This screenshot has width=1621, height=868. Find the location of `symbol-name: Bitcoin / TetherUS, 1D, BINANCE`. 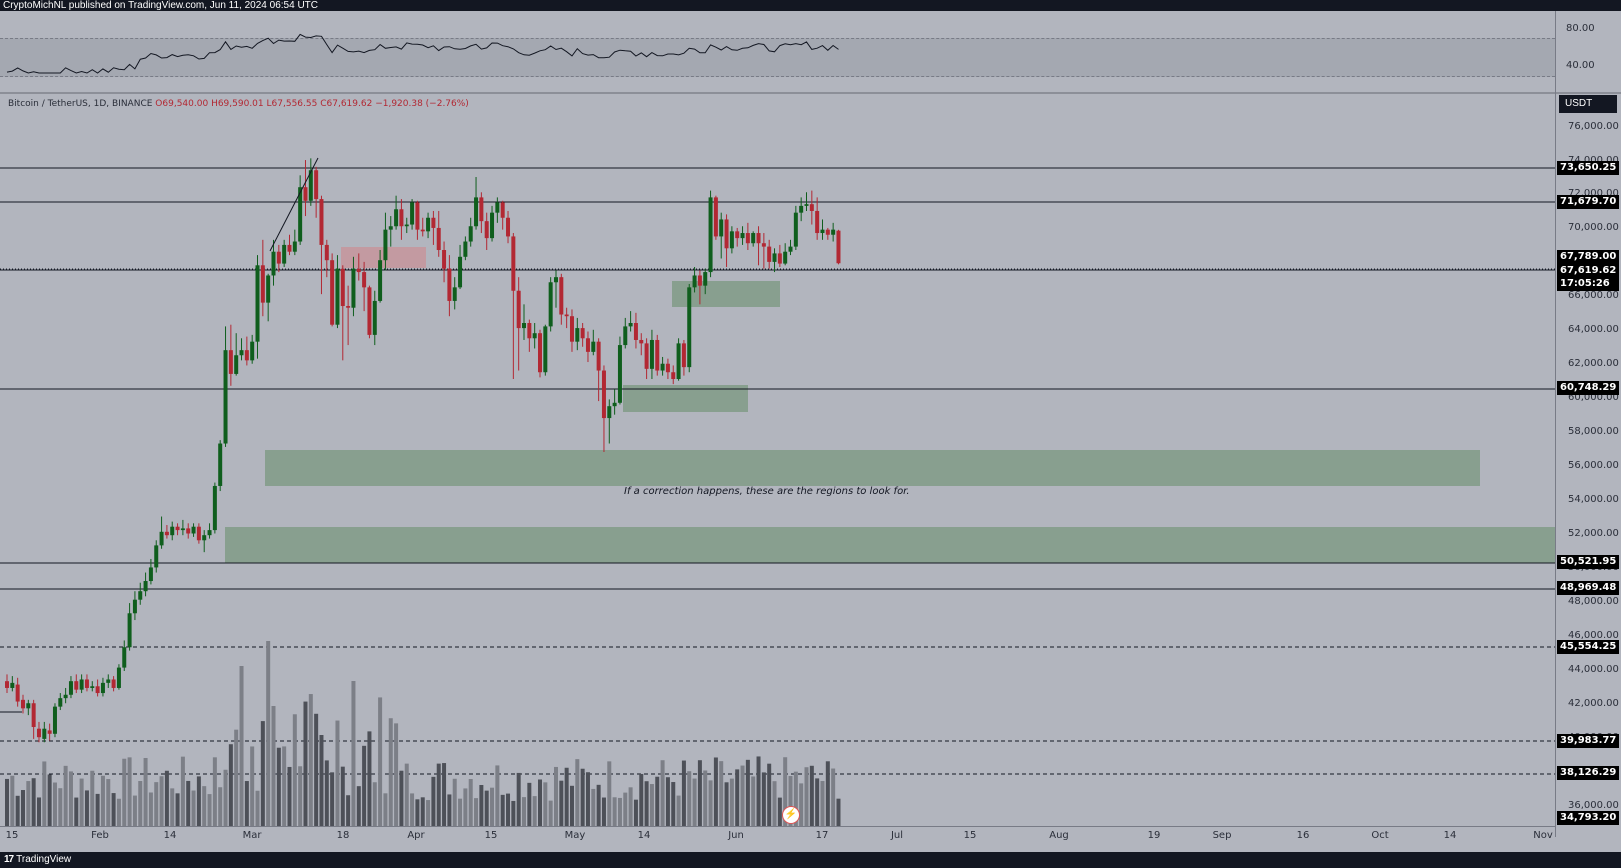

symbol-name: Bitcoin / TetherUS, 1D, BINANCE is located at coordinates (80, 104).